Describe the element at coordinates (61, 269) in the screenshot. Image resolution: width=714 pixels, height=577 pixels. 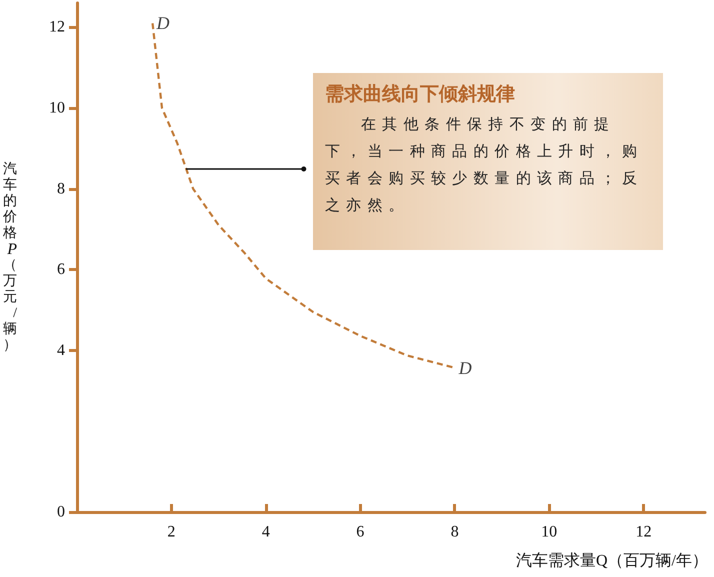
I see `y-tick-label: 6` at that location.